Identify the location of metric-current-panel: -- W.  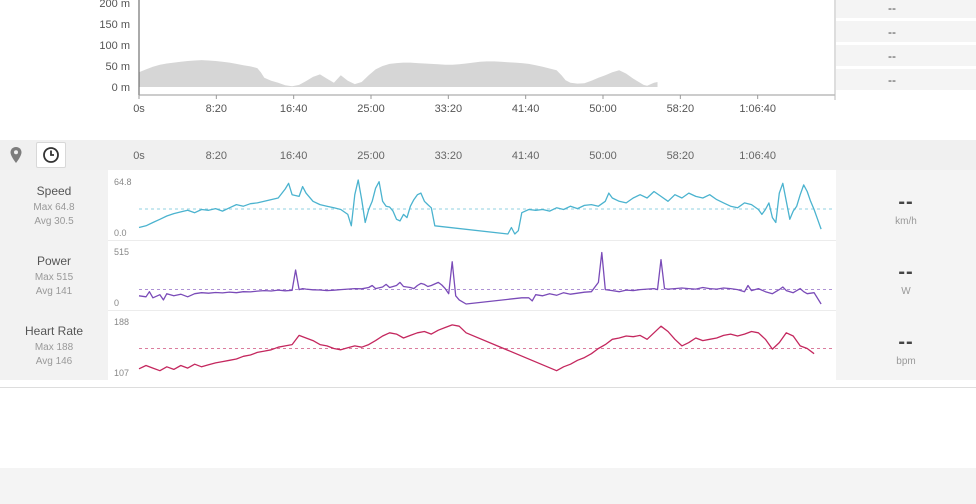
(906, 275).